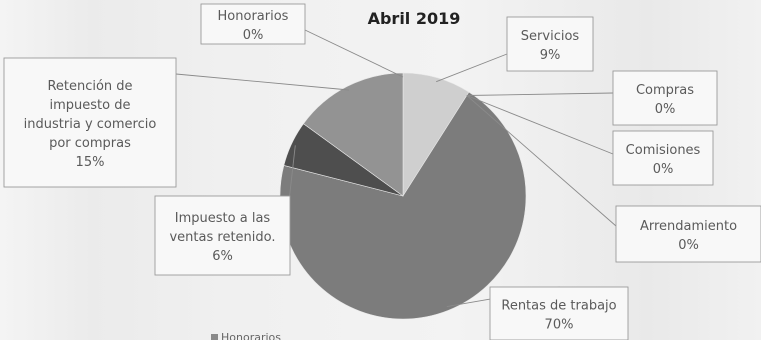  Describe the element at coordinates (540, 125) in the screenshot. I see `leader-line-comisiones` at that location.